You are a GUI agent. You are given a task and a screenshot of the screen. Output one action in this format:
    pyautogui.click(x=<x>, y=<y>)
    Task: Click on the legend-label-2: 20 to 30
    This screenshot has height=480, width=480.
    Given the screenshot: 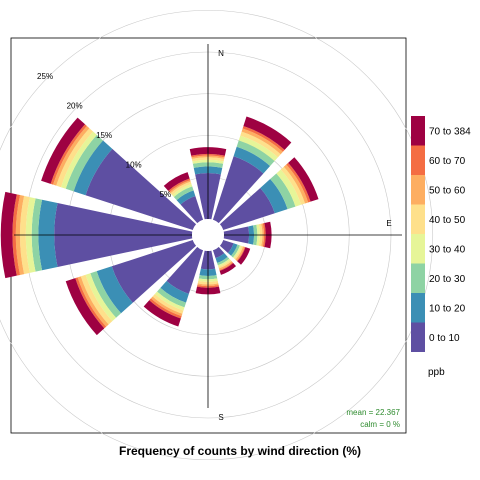 What is the action you would take?
    pyautogui.click(x=447, y=279)
    